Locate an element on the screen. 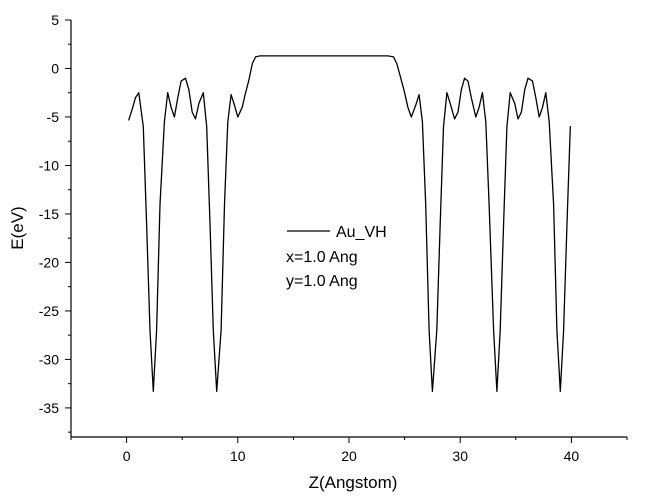  y-tick-label: -20 is located at coordinates (49, 262).